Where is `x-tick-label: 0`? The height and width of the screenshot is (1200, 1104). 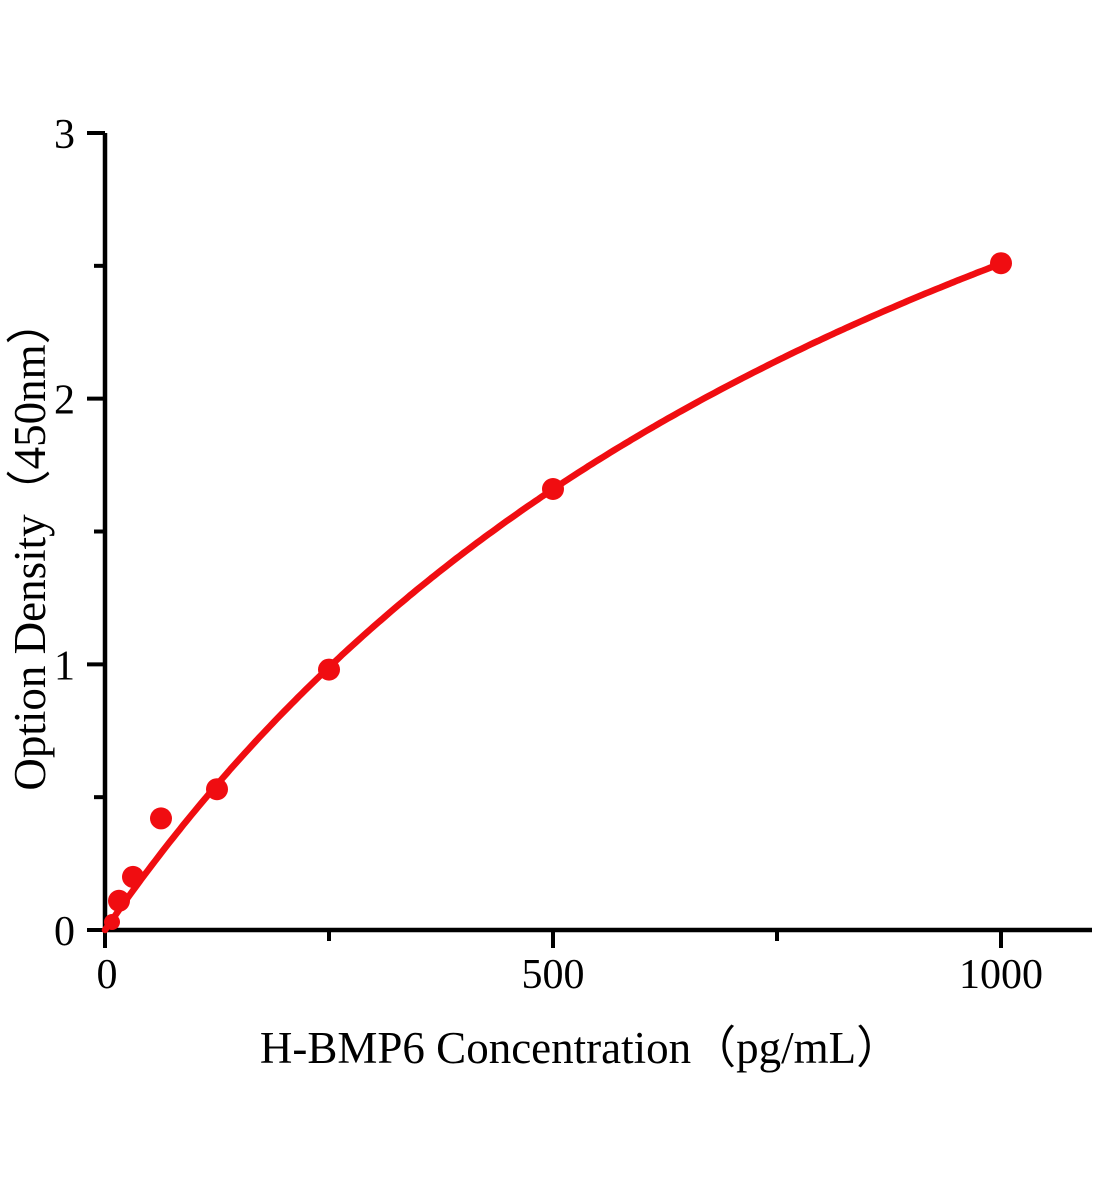 x-tick-label: 0 is located at coordinates (107, 975).